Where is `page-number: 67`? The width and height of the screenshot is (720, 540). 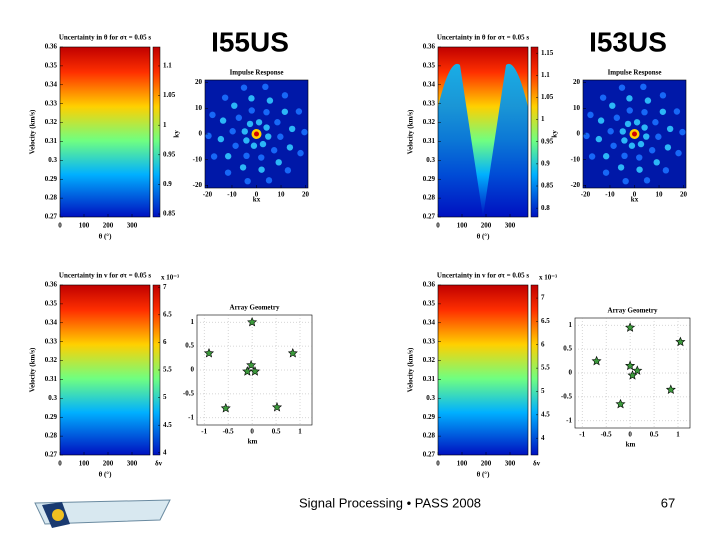
page-number: 67 is located at coordinates (668, 502).